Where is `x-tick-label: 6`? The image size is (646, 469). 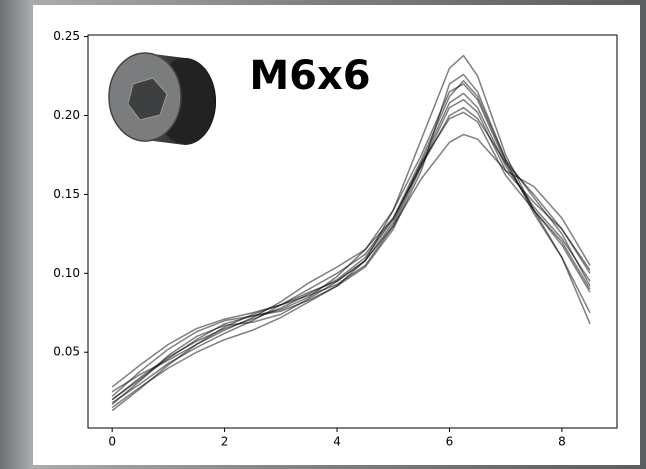 x-tick-label: 6 is located at coordinates (450, 442).